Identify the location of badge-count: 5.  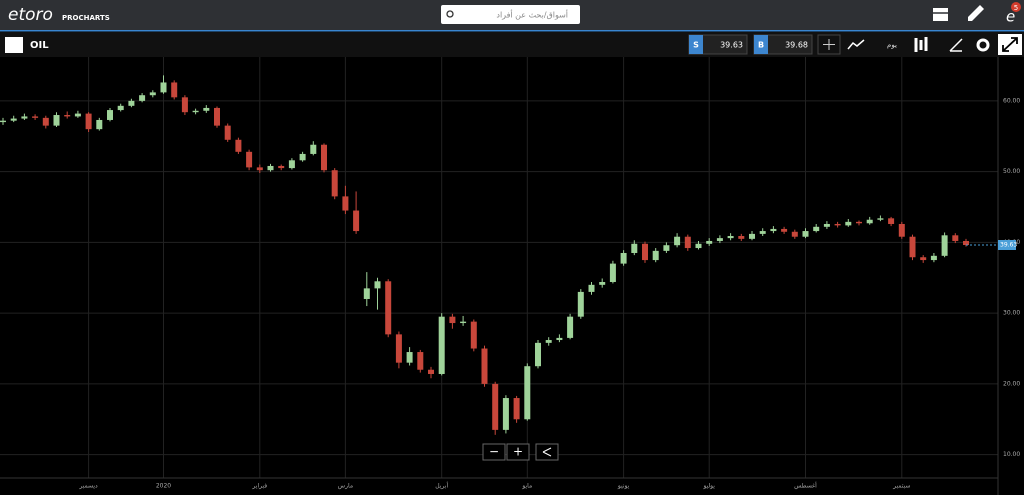
(1016, 8).